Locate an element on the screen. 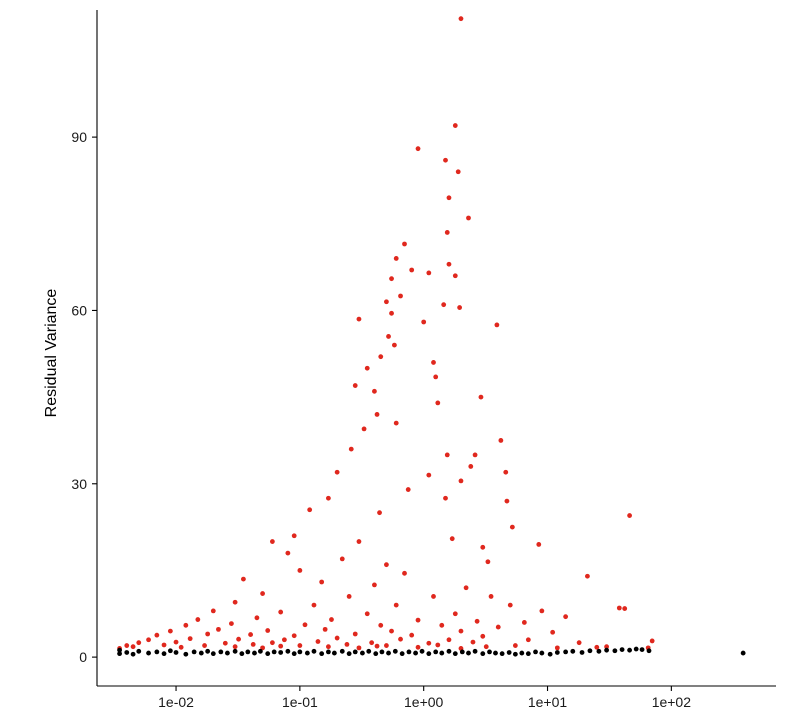  x-tick-label: 1e+02 is located at coordinates (672, 702).